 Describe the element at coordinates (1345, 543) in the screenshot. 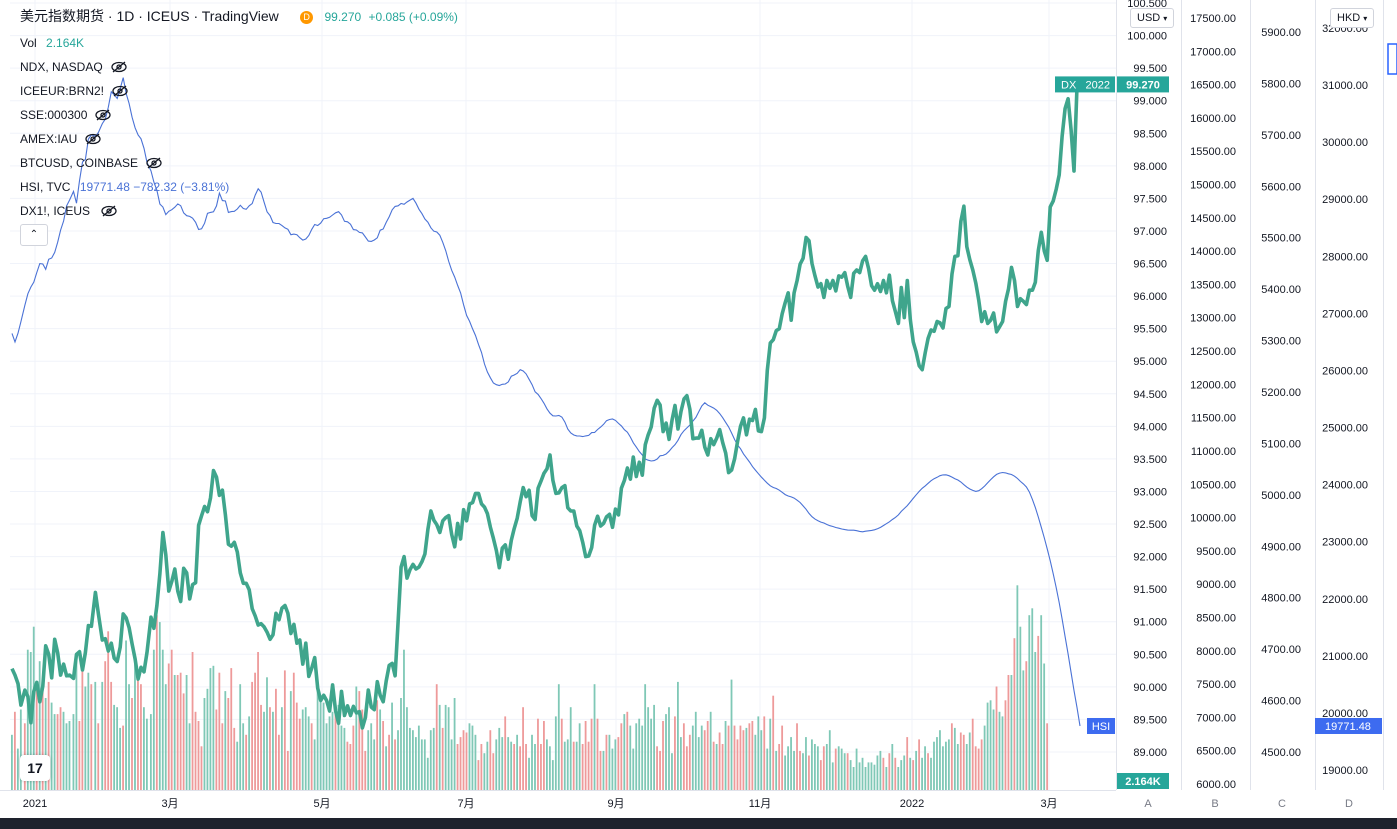

I see `axis-tick-label: 23000.00` at that location.